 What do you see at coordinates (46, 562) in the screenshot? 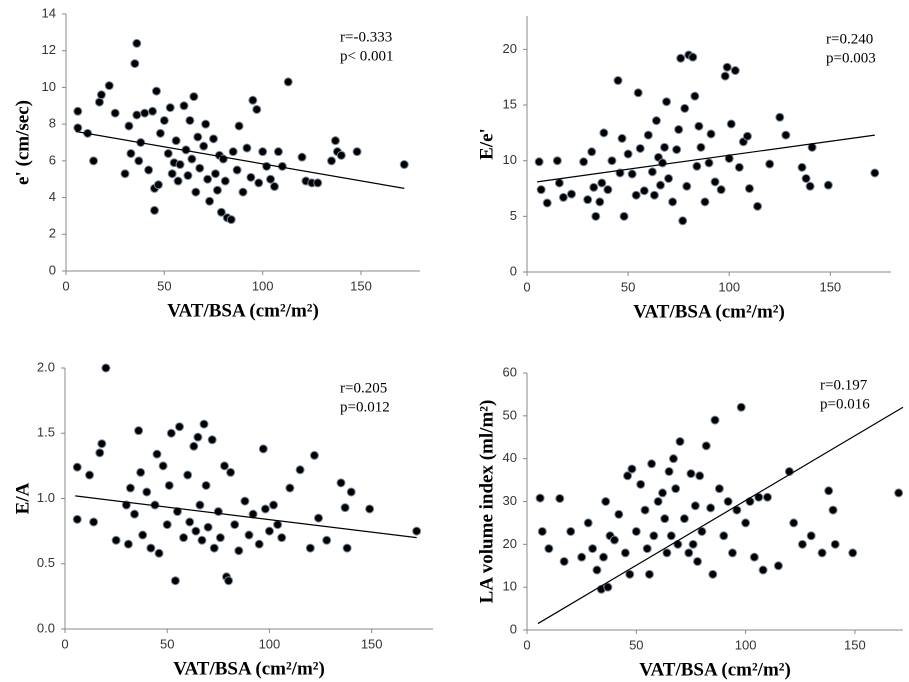
I see `y-tick-label: 0.5` at bounding box center [46, 562].